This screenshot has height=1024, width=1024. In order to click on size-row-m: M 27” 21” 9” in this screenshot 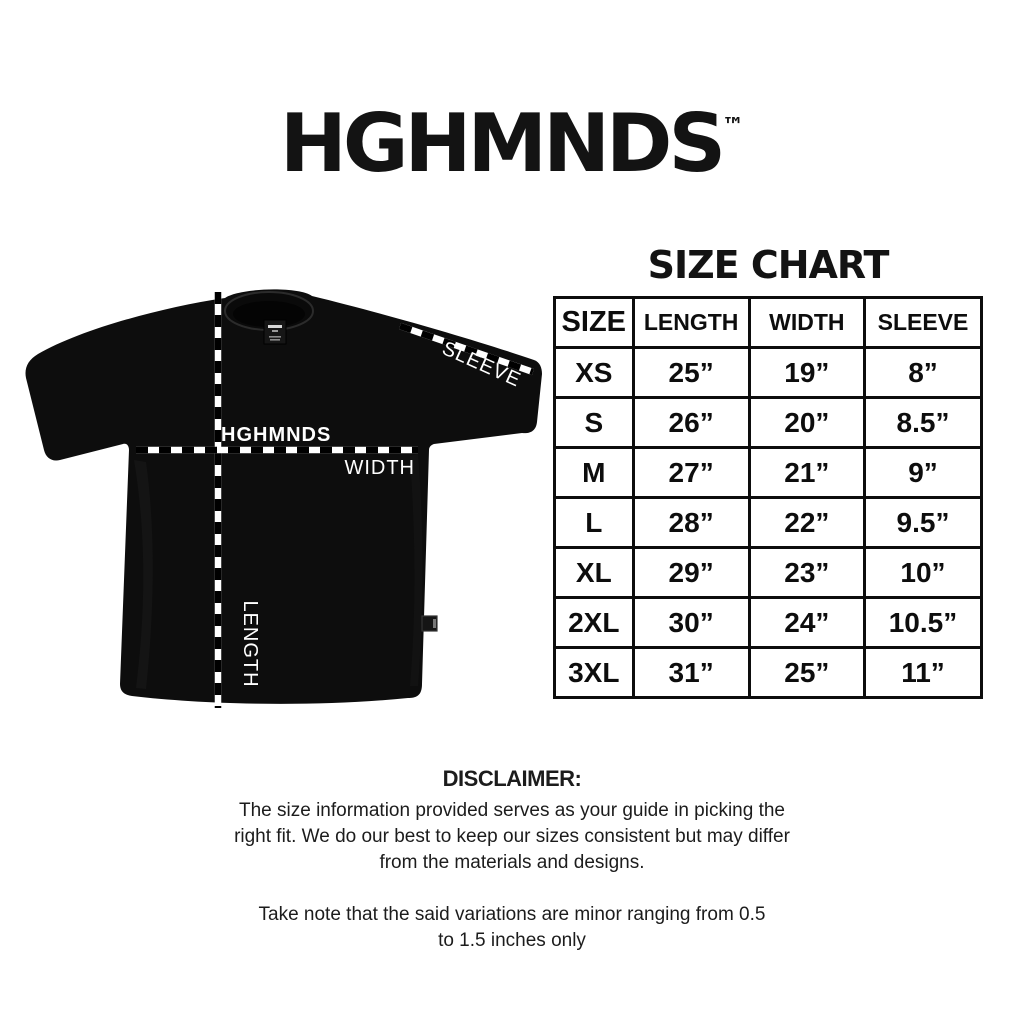, I will do `click(768, 472)`.